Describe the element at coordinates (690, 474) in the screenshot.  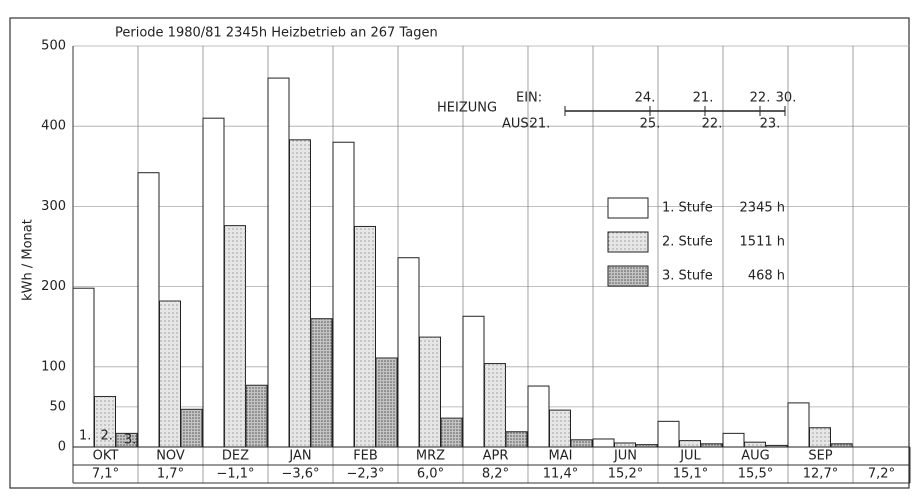
I see `temperature: 15,1°` at that location.